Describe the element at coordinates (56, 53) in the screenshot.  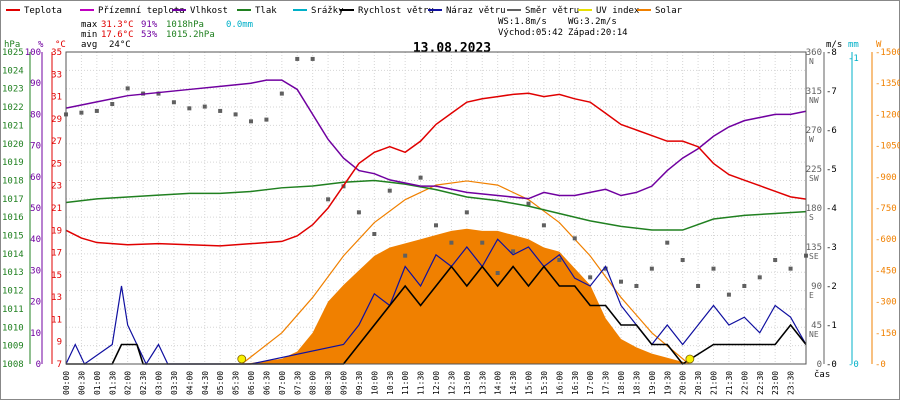
I see `axis-degc-tick: 35` at that location.